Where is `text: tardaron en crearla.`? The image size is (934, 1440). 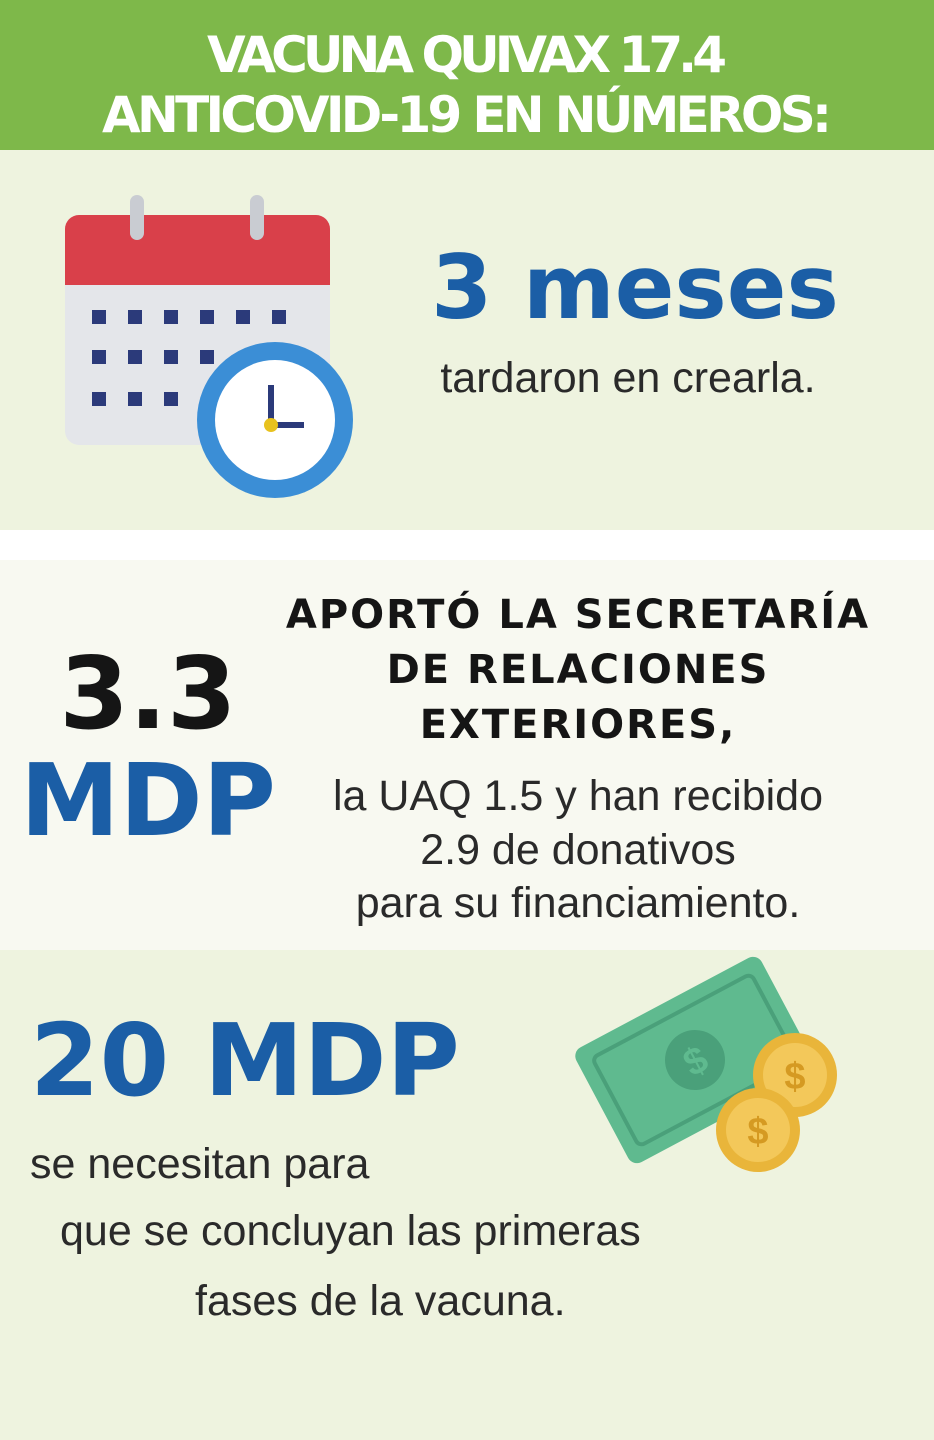 text: tardaron en crearla. is located at coordinates (627, 378).